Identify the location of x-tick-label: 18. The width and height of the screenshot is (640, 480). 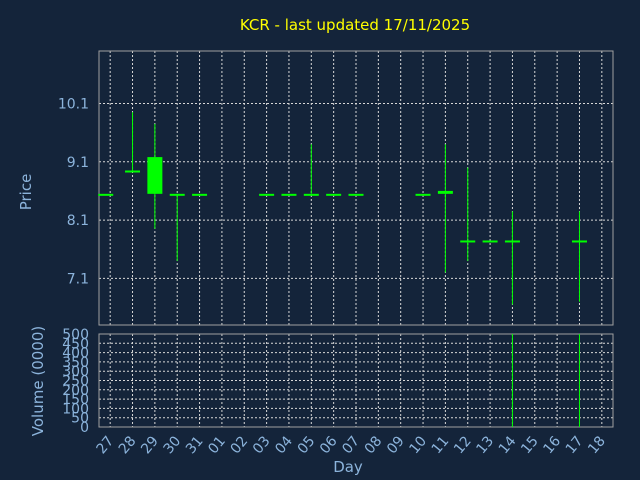
(597, 445).